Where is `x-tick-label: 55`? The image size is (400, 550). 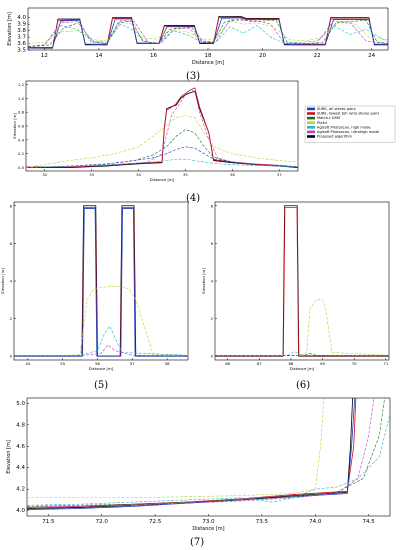 x-tick-label: 55 is located at coordinates (62, 363).